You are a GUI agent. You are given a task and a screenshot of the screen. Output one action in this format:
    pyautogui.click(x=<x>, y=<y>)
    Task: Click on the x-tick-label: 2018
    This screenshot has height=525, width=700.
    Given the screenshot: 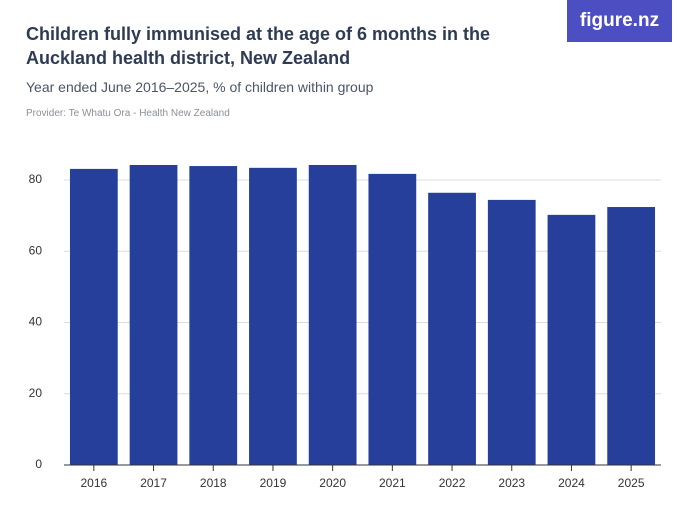 What is the action you would take?
    pyautogui.click(x=213, y=483)
    